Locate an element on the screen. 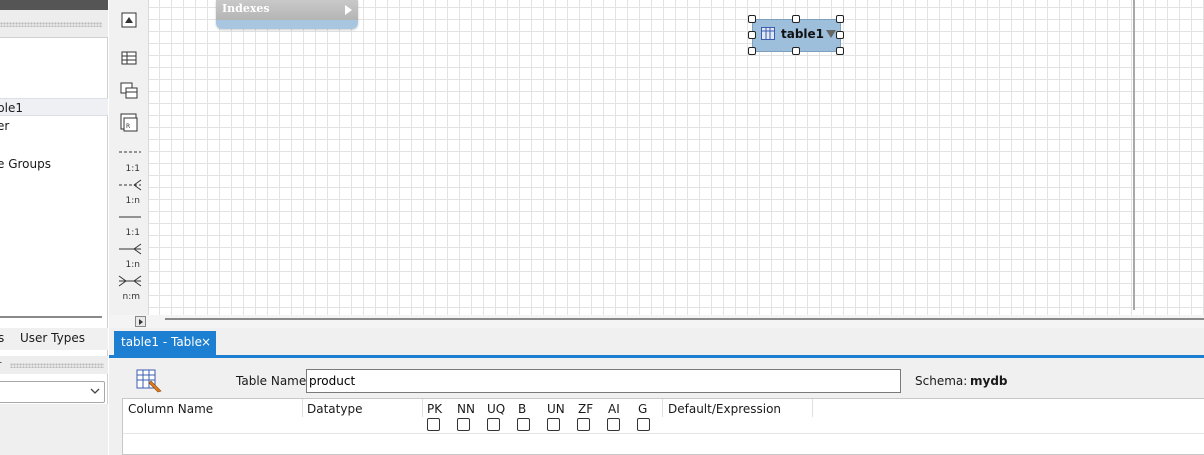 The width and height of the screenshot is (1204, 455). relationship-n-m-icon: n:m is located at coordinates (130, 288).